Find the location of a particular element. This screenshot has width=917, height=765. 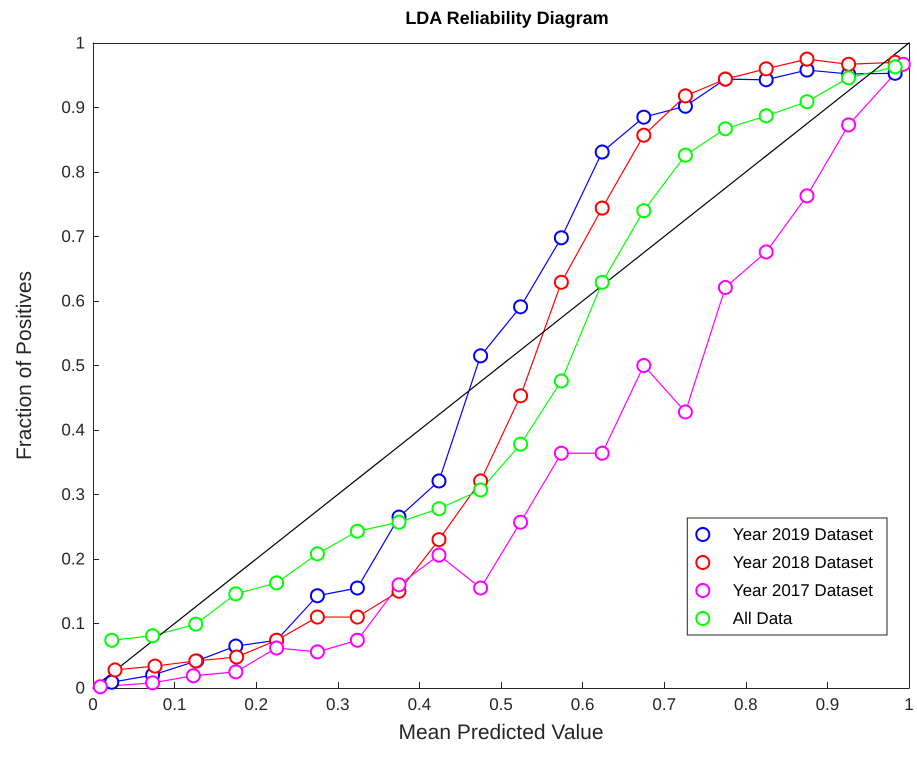

y-axis-title: Fraction of Positives is located at coordinates (24, 365).